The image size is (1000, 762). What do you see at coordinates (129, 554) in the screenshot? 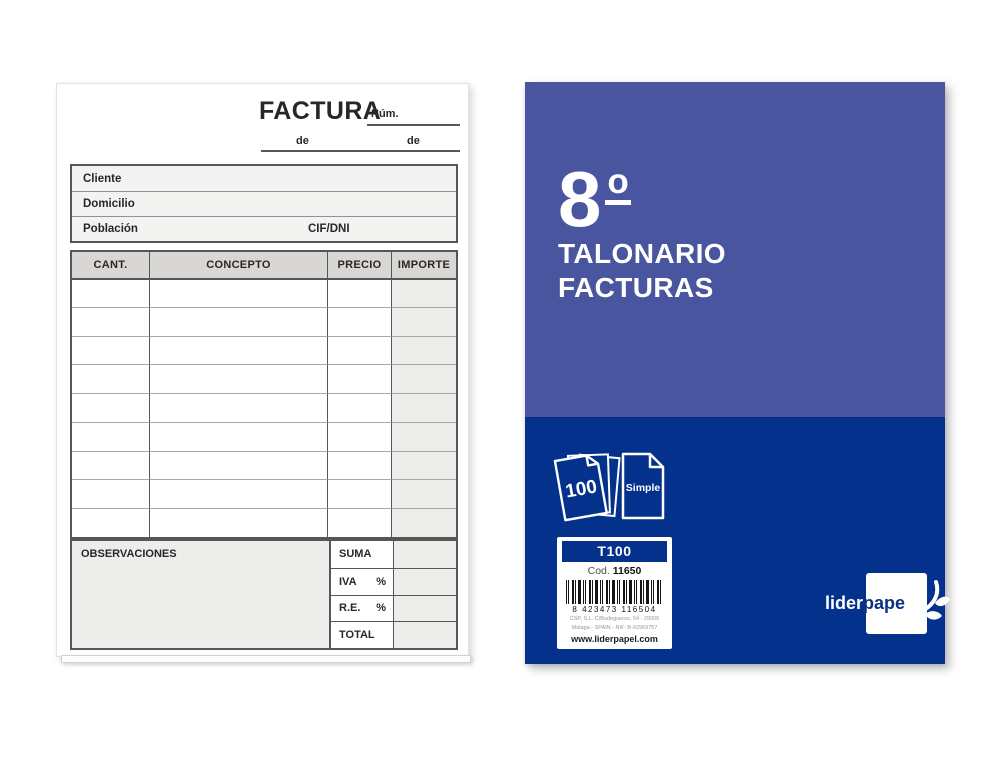
I see `observations-label: OBSERVACIONES` at bounding box center [129, 554].